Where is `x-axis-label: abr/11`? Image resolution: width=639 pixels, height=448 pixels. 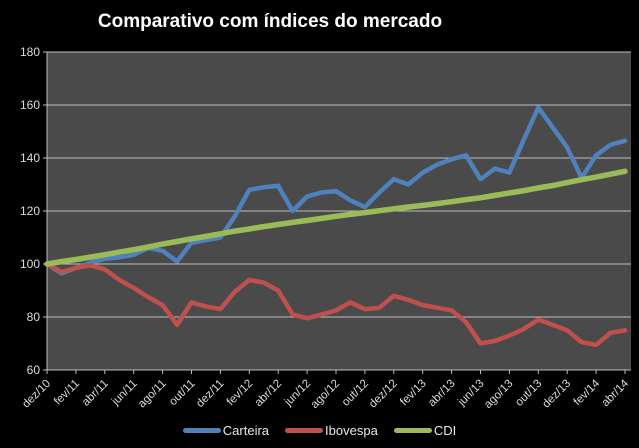 x-axis-label: abr/11 is located at coordinates (95, 393).